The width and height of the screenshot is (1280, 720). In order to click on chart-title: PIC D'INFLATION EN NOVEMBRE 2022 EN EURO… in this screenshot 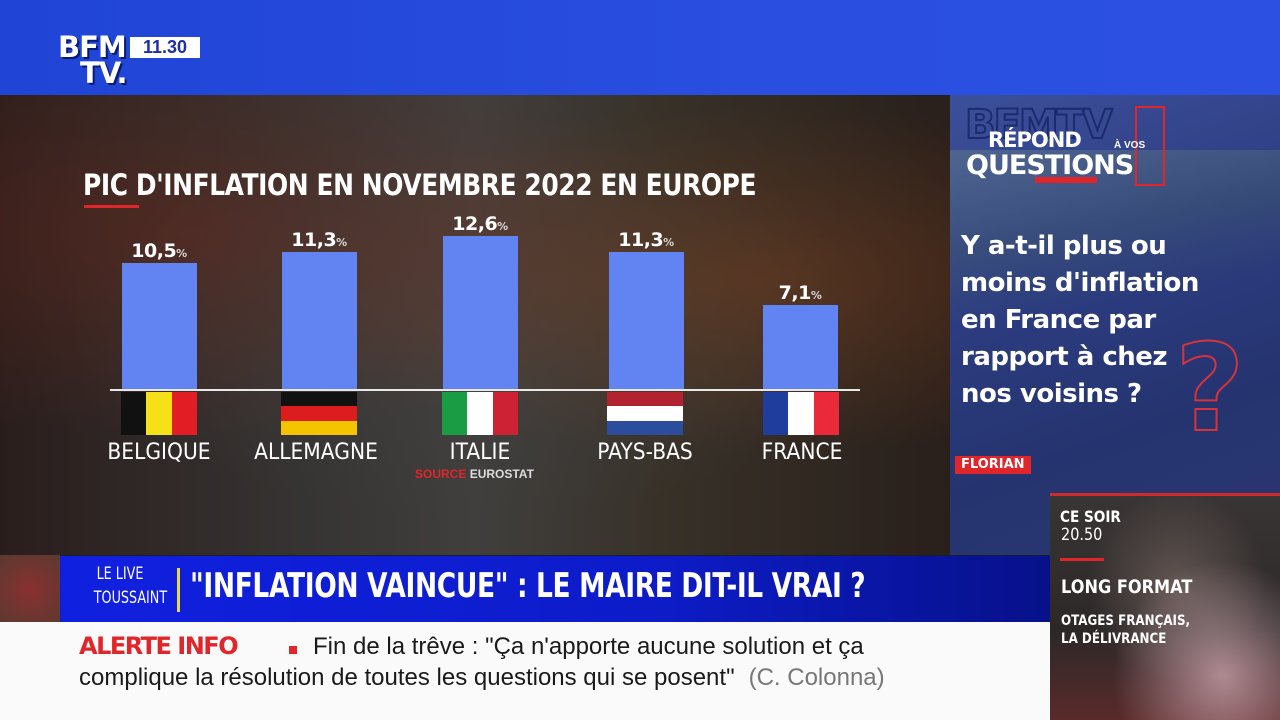, I will do `click(420, 185)`.